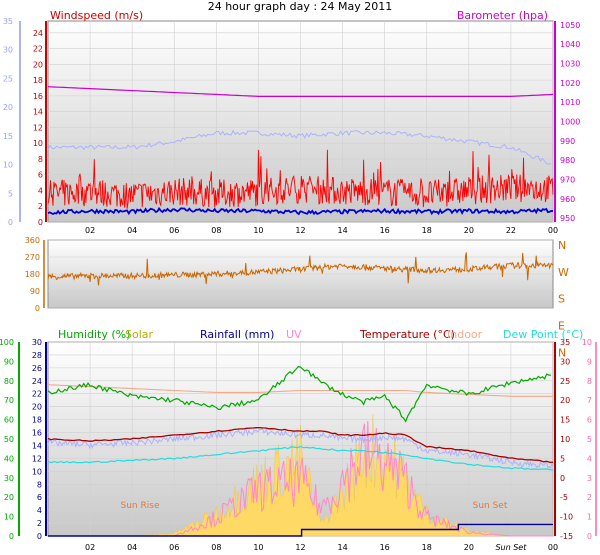 This screenshot has width=600, height=555. What do you see at coordinates (589, 420) in the screenshot?
I see `uv-tick-label: 6` at bounding box center [589, 420].